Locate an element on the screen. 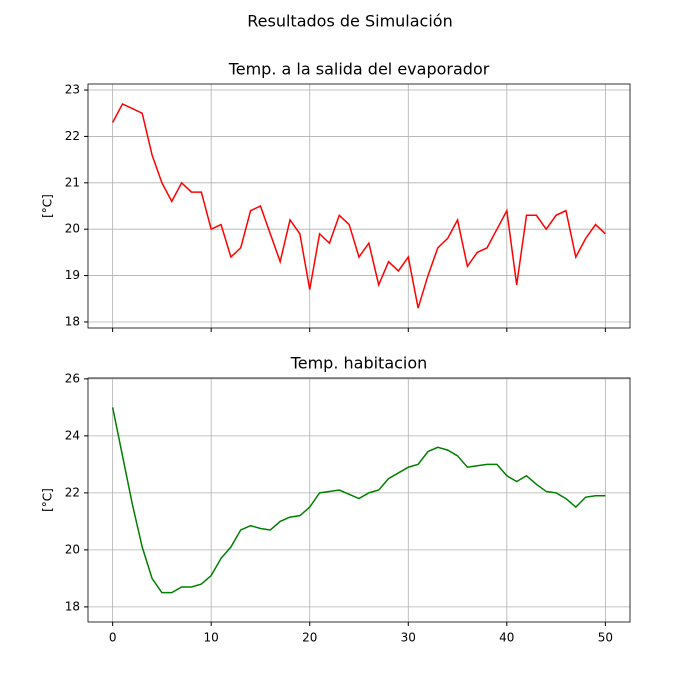  figure-title: Resultados de Simulación is located at coordinates (349, 21).